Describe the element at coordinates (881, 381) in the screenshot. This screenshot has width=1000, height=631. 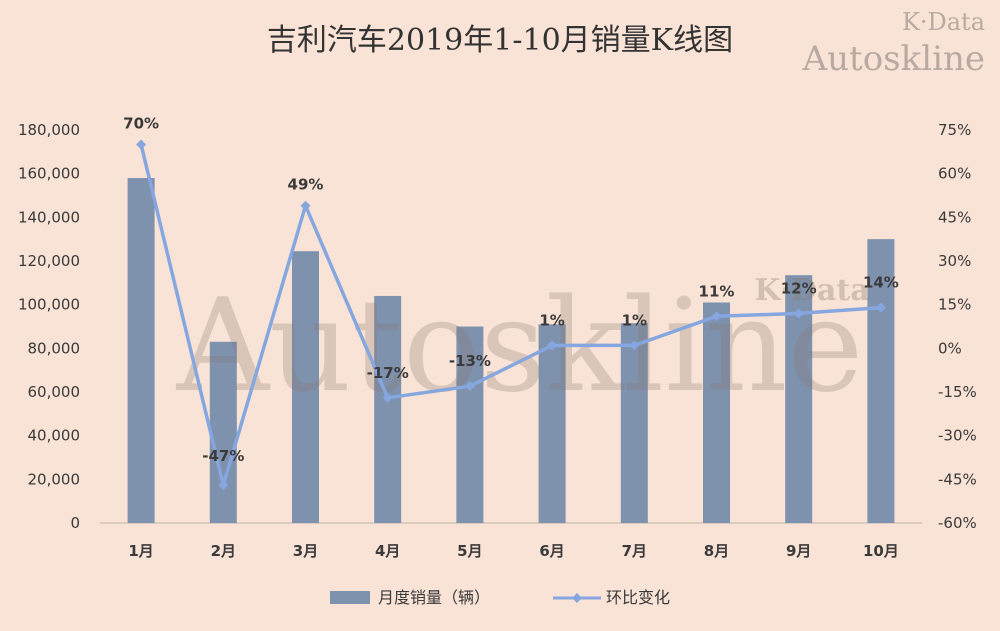
I see `bar-10月` at that location.